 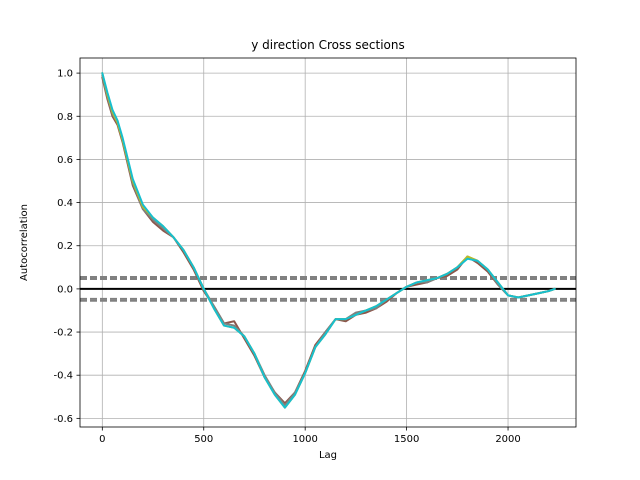 I want to click on y-tick-label: 0.0, so click(x=65, y=289).